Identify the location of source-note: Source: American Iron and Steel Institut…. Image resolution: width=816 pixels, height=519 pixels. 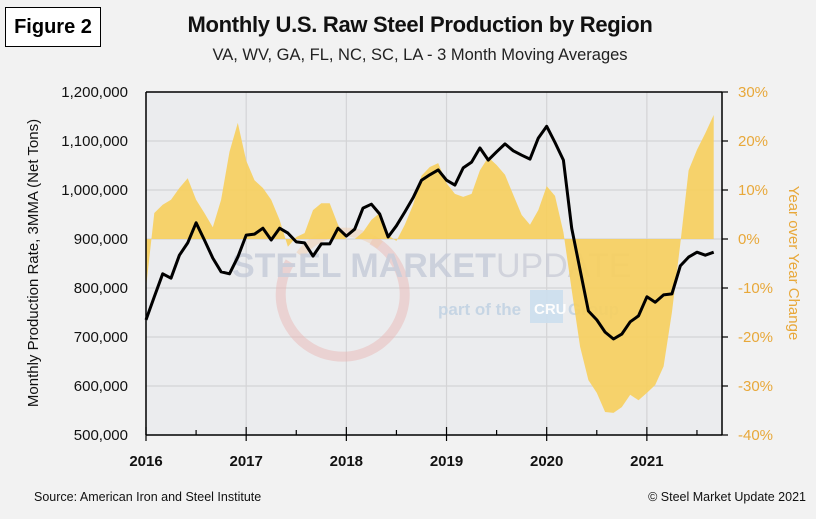
(148, 497).